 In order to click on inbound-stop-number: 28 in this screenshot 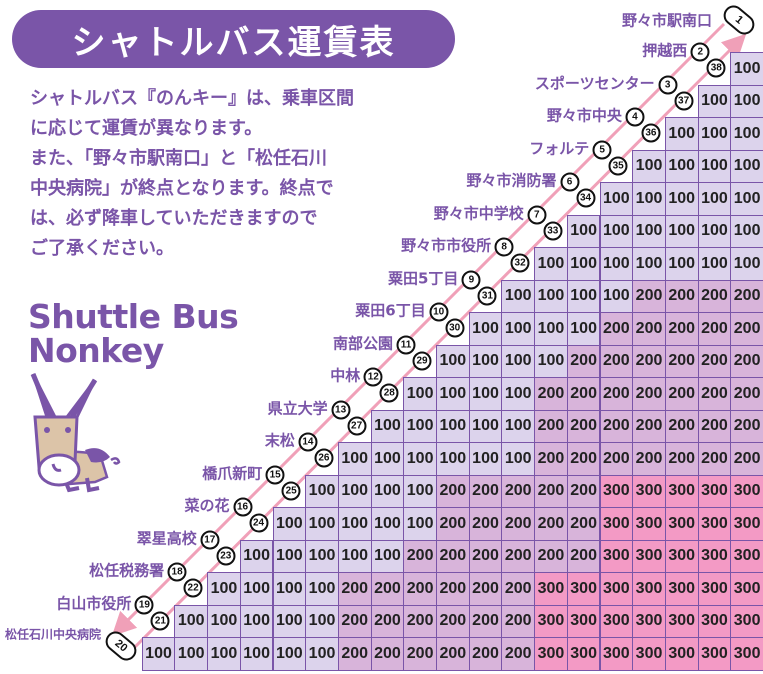, I will do `click(389, 393)`.